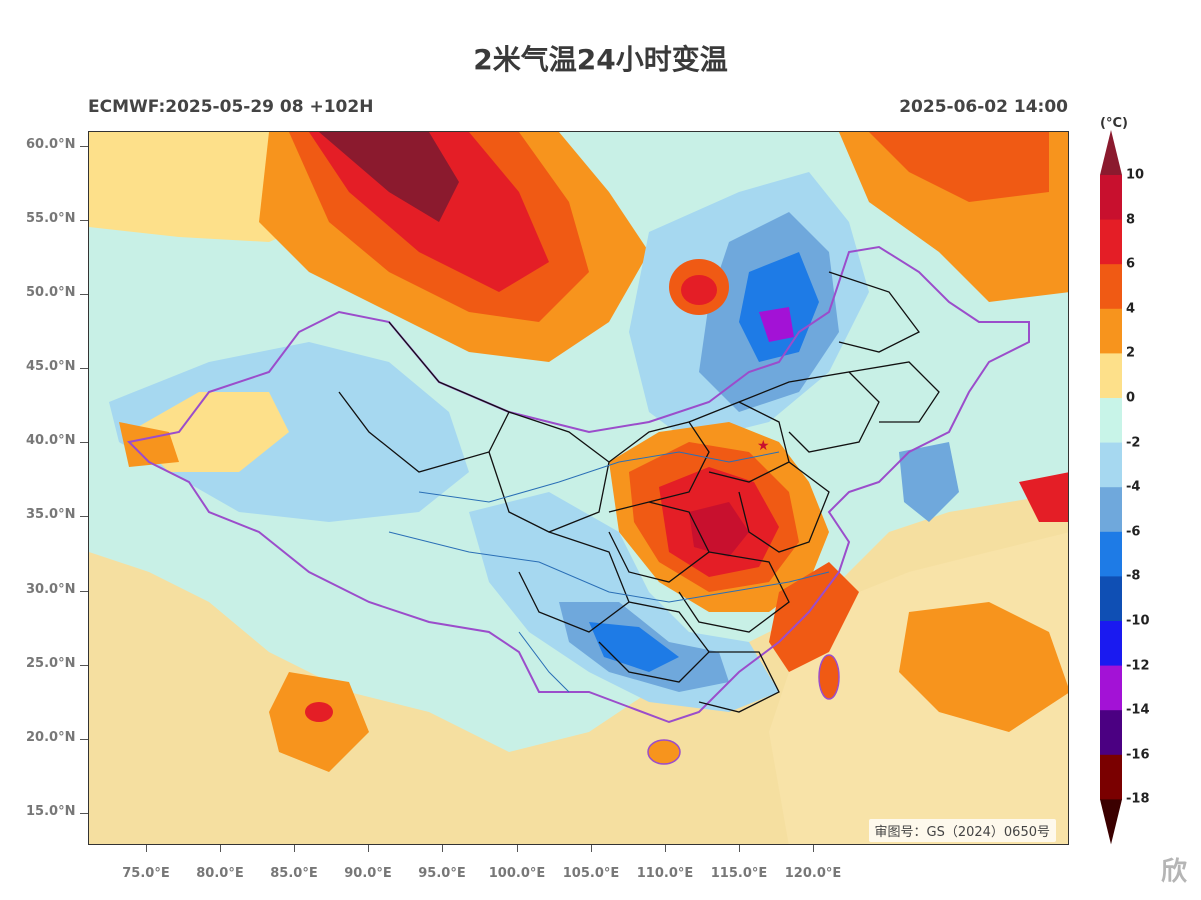 This screenshot has width=1201, height=900. Describe the element at coordinates (829, 677) in the screenshot. I see `taiwan-island` at that location.